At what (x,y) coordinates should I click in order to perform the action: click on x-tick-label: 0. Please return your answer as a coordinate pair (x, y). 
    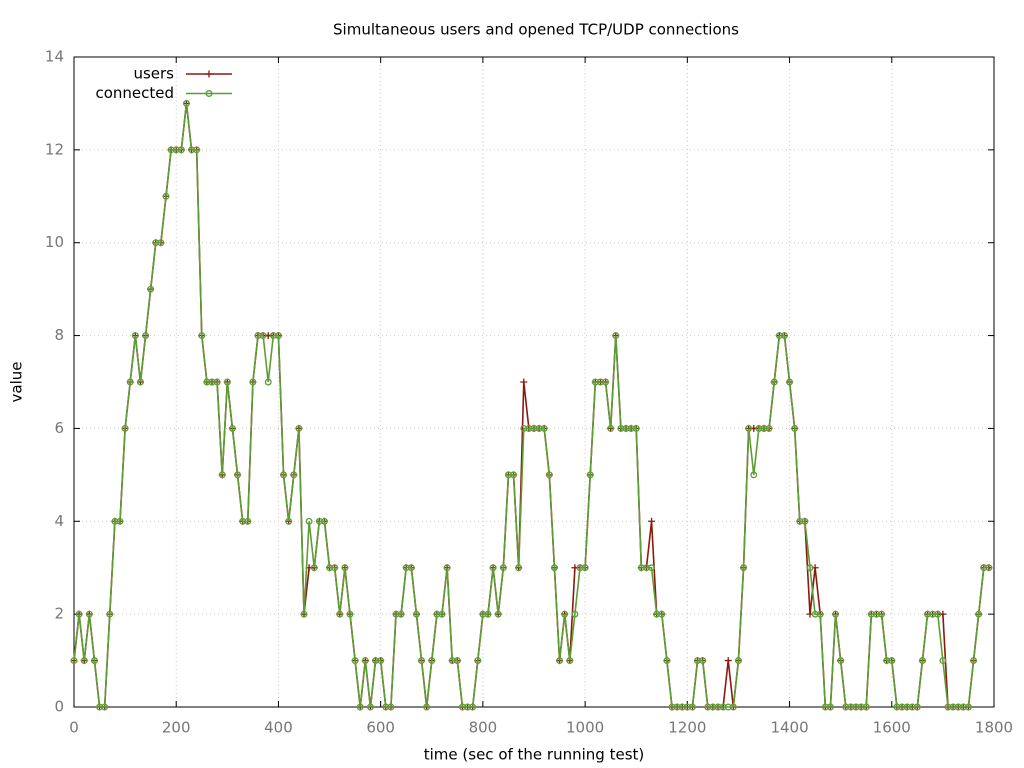
    Looking at the image, I should click on (74, 728).